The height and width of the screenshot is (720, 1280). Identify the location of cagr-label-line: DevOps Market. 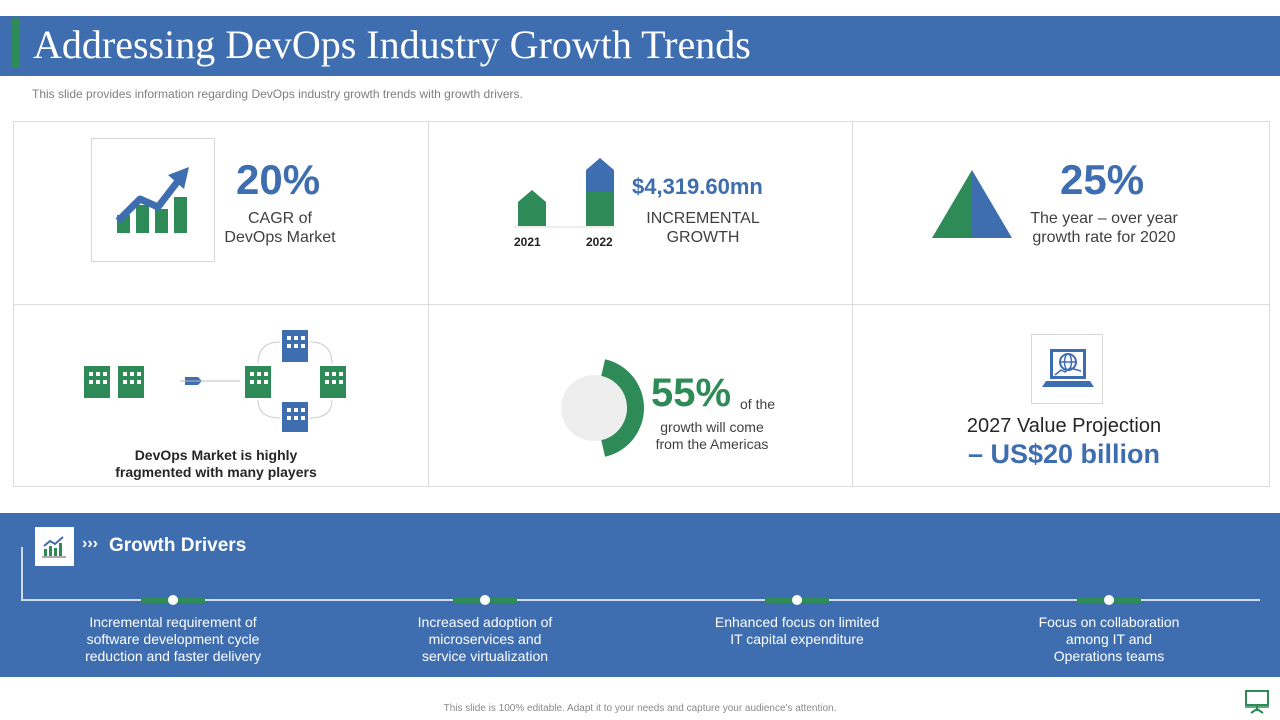
(280, 237).